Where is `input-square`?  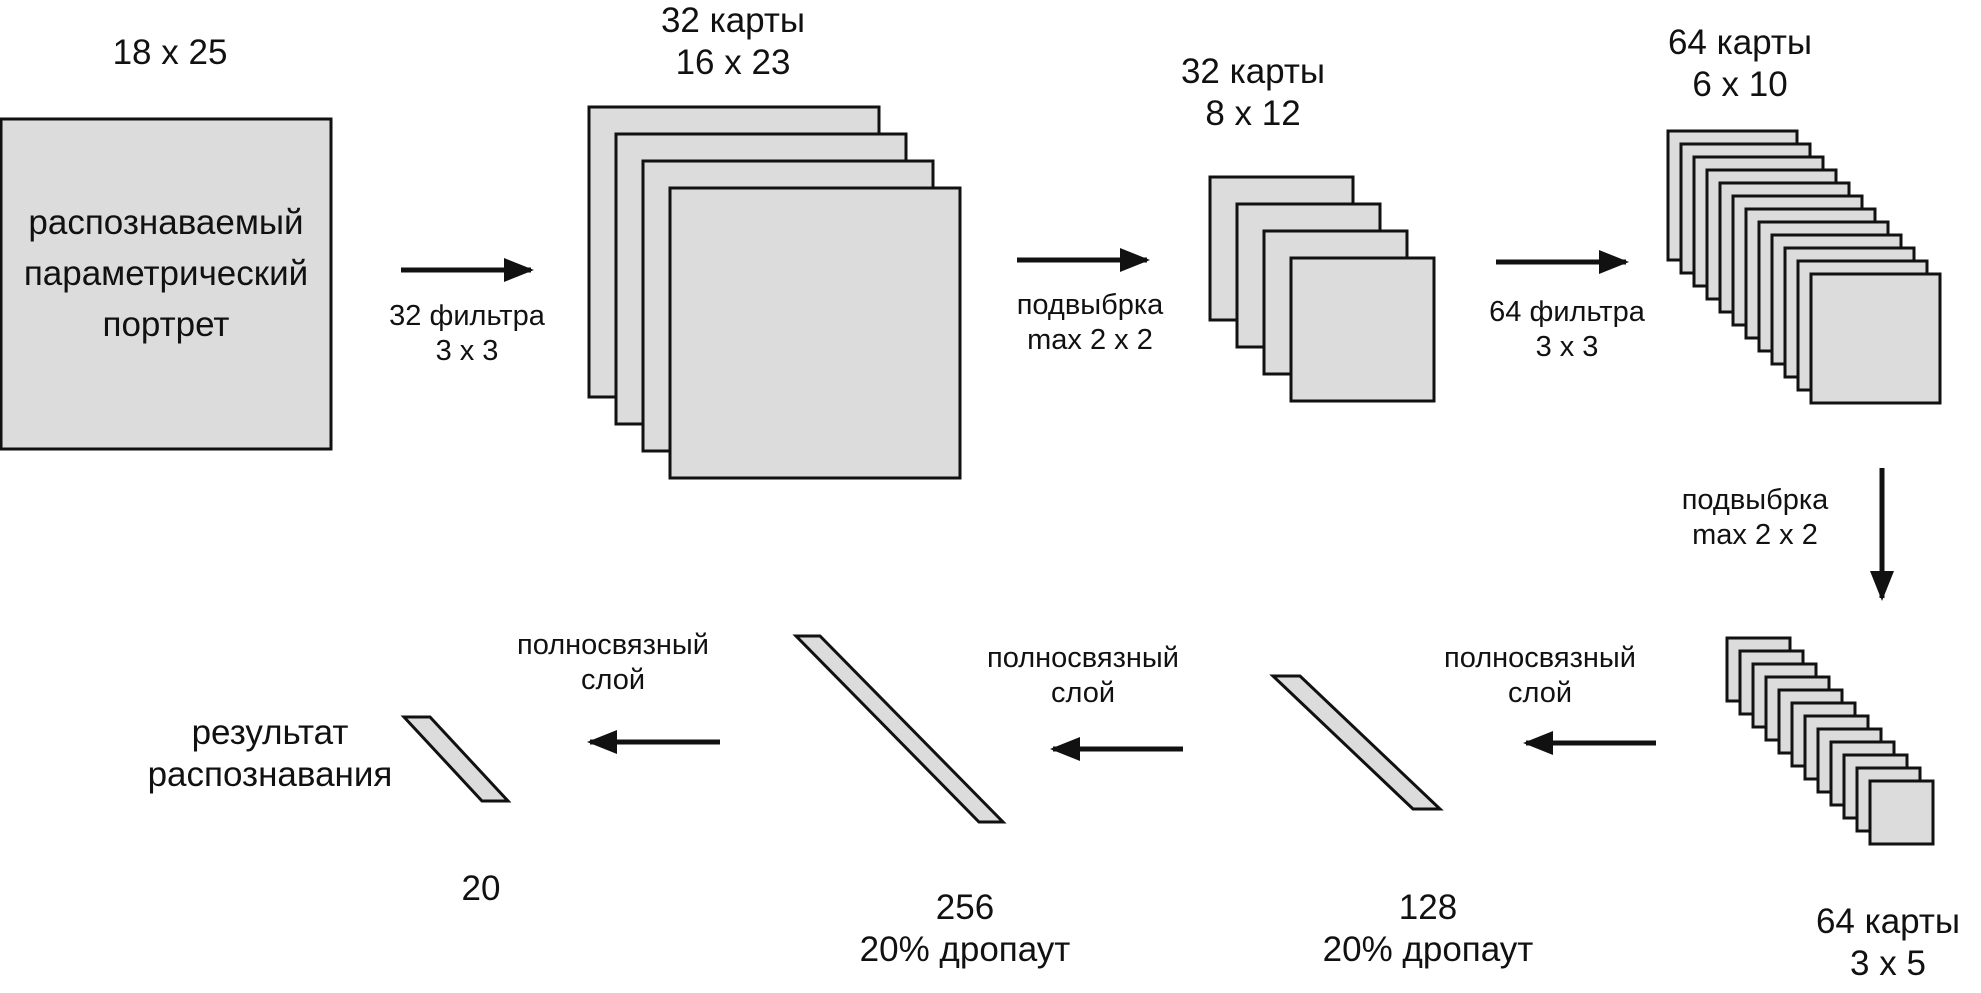
input-square is located at coordinates (166, 284).